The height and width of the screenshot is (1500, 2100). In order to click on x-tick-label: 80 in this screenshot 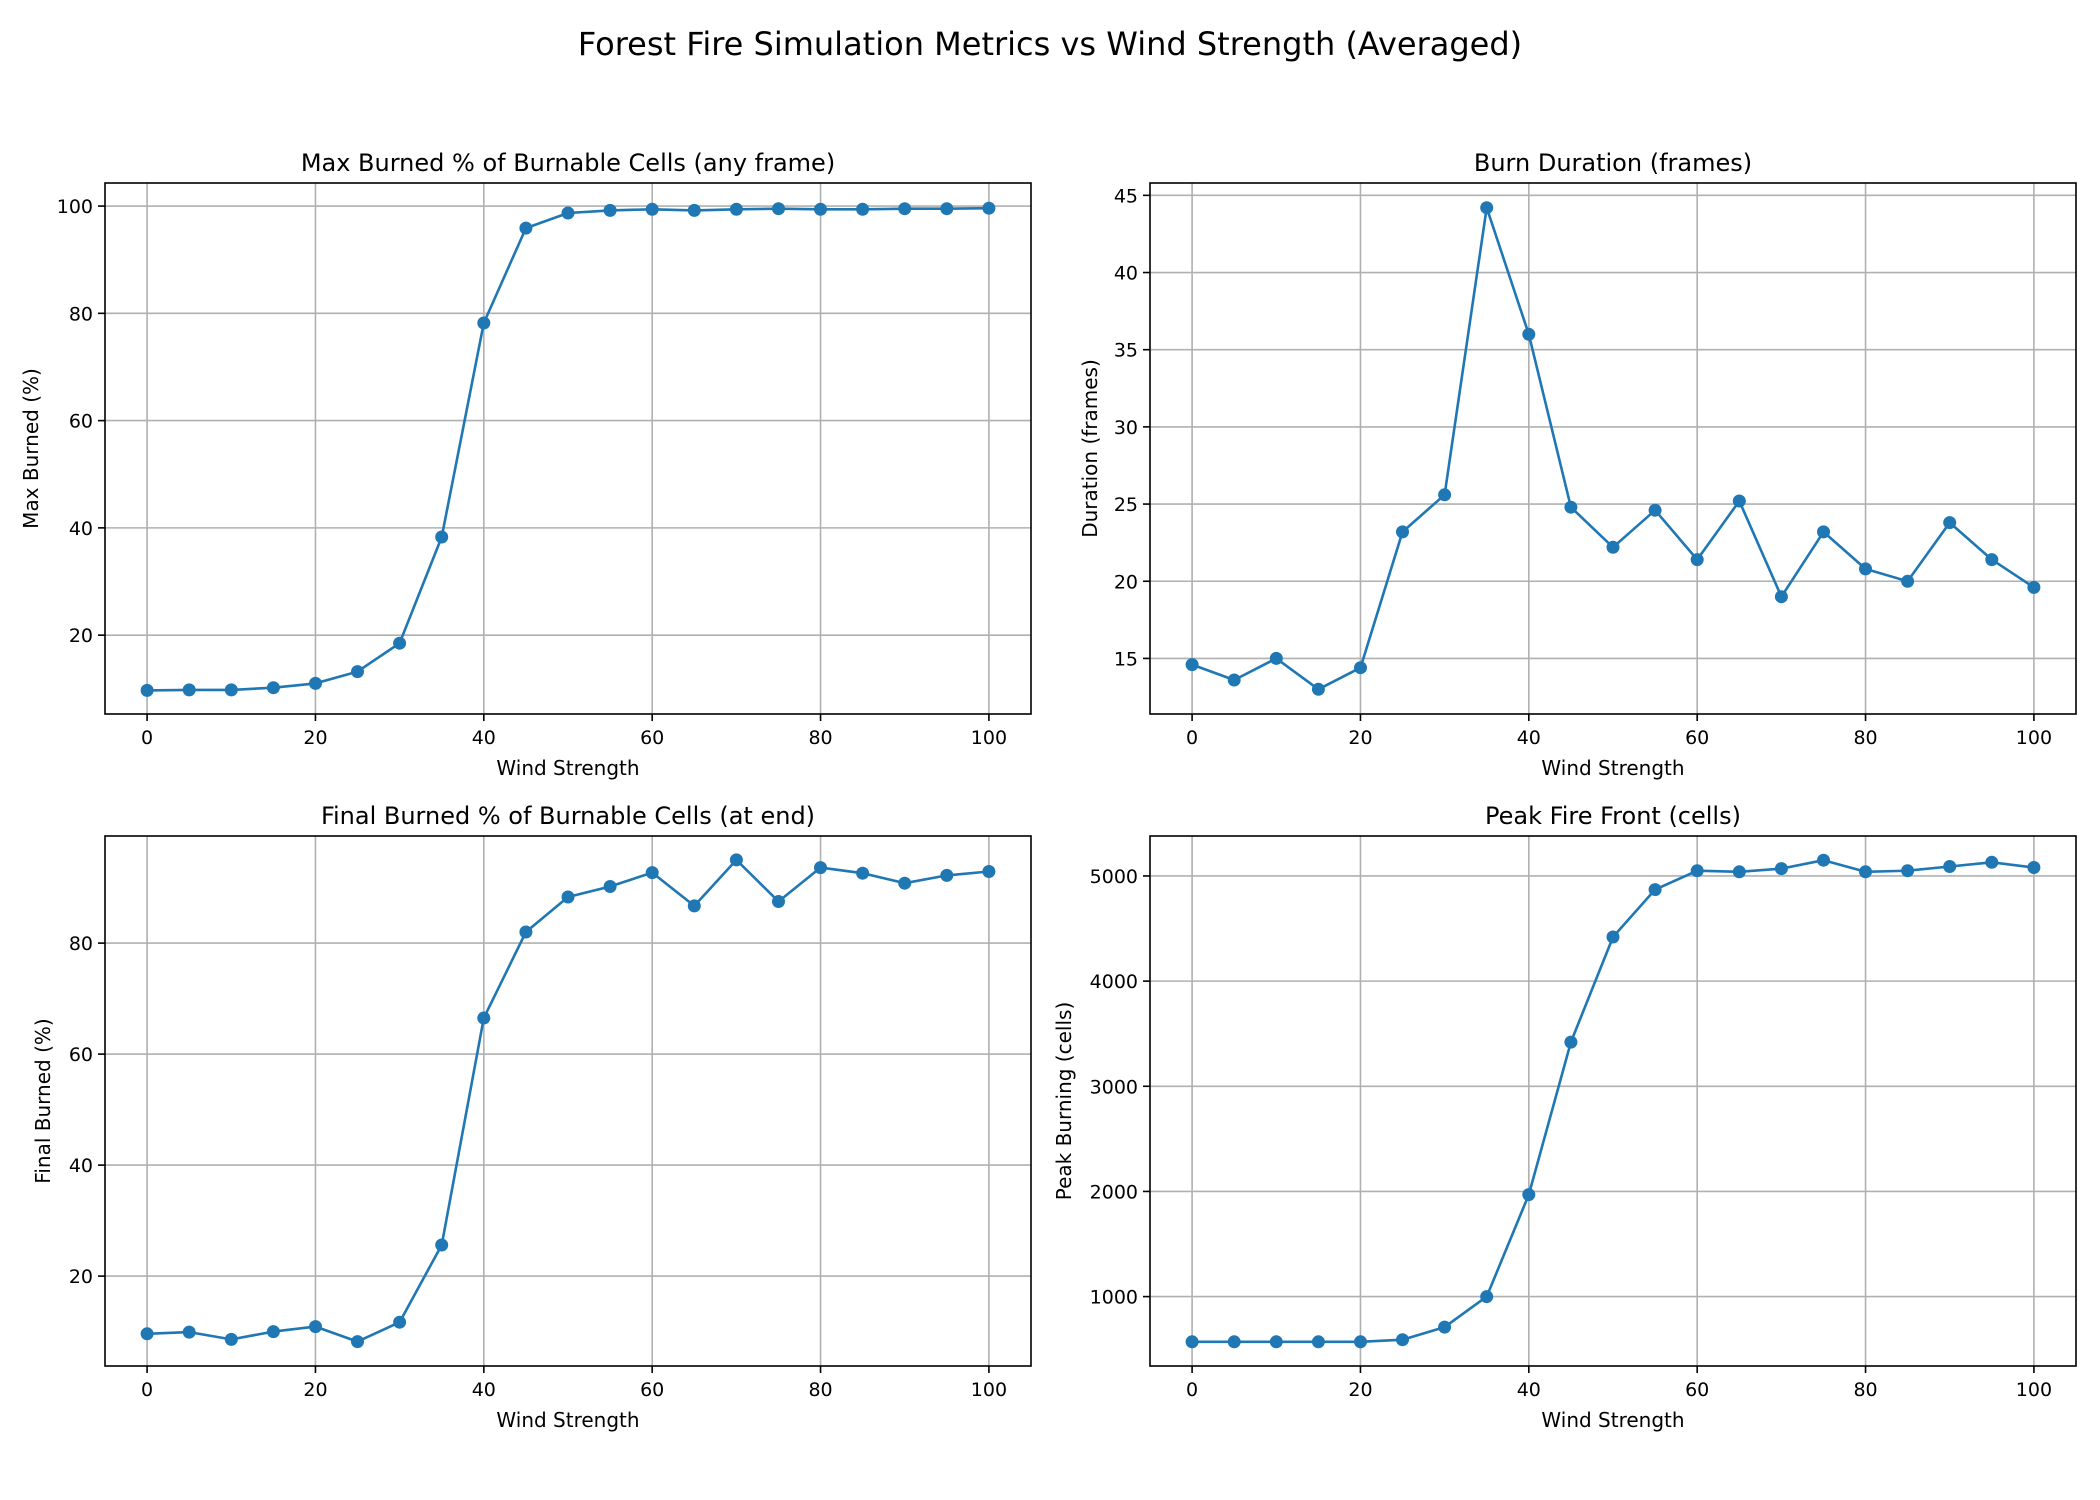, I will do `click(820, 738)`.